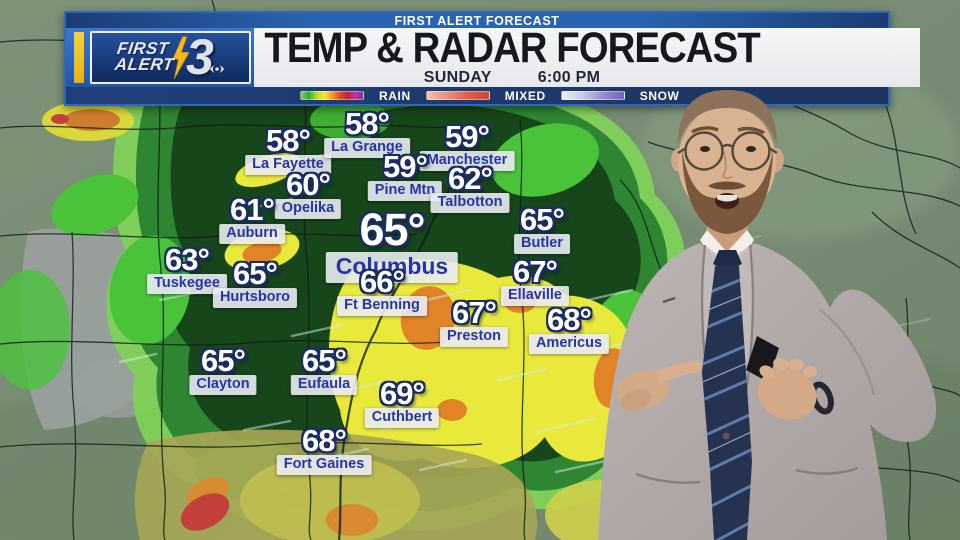 The width and height of the screenshot is (960, 540). Describe the element at coordinates (187, 259) in the screenshot. I see `station-temp: 63°` at that location.